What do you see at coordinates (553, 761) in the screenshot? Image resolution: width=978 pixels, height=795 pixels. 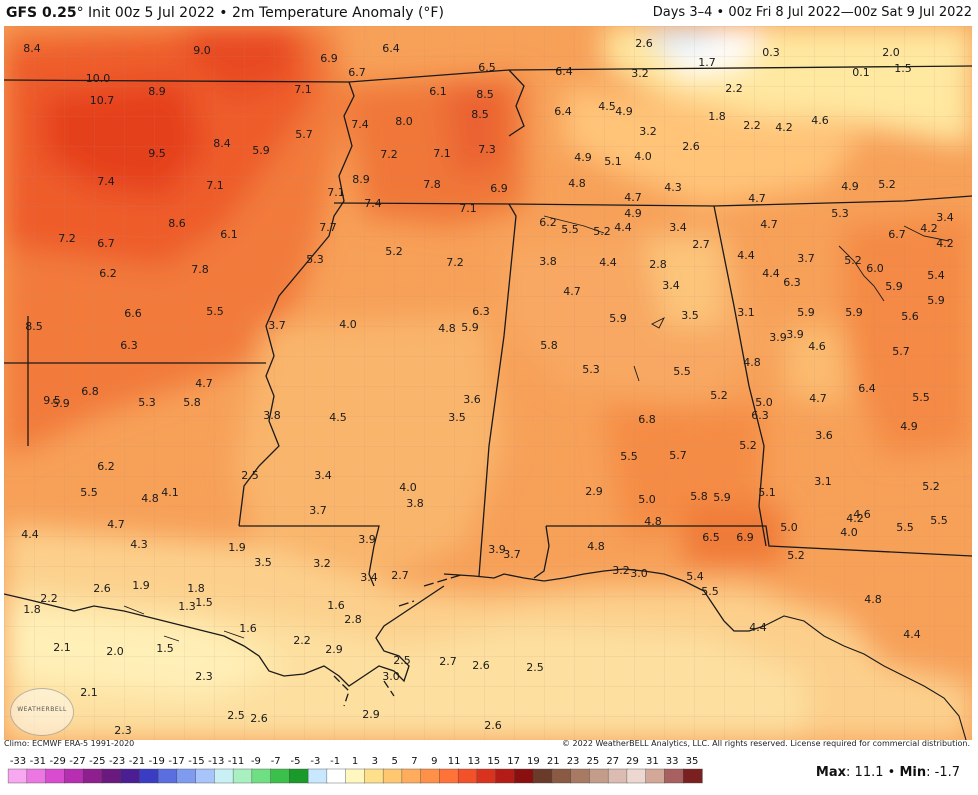 I see `legend-tick-label: 21` at bounding box center [553, 761].